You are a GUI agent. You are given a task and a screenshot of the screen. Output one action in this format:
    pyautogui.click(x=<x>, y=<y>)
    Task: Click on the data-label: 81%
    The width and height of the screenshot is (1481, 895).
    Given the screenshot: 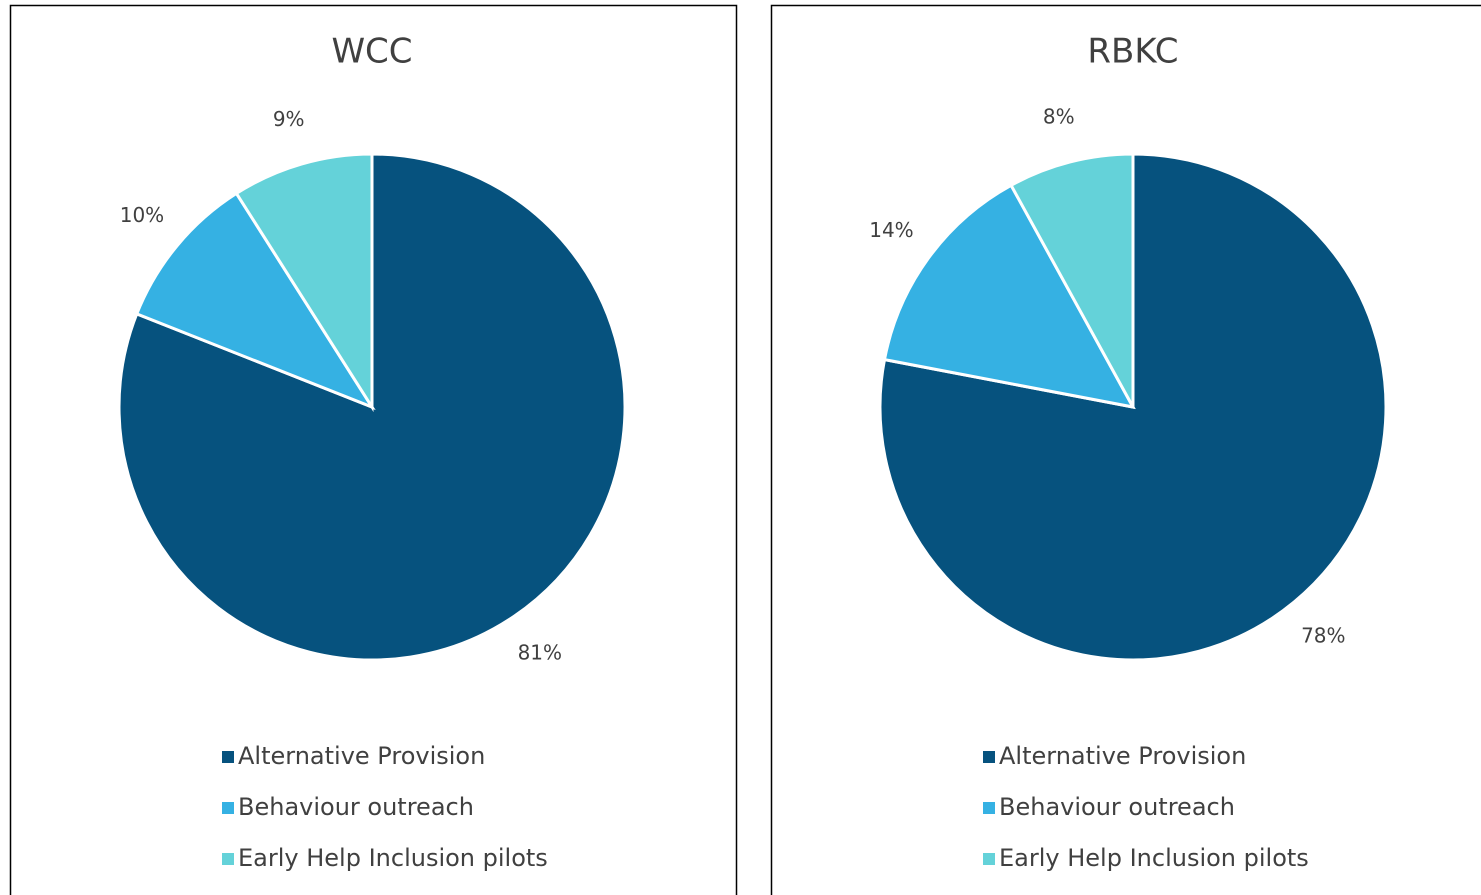 What is the action you would take?
    pyautogui.click(x=540, y=652)
    